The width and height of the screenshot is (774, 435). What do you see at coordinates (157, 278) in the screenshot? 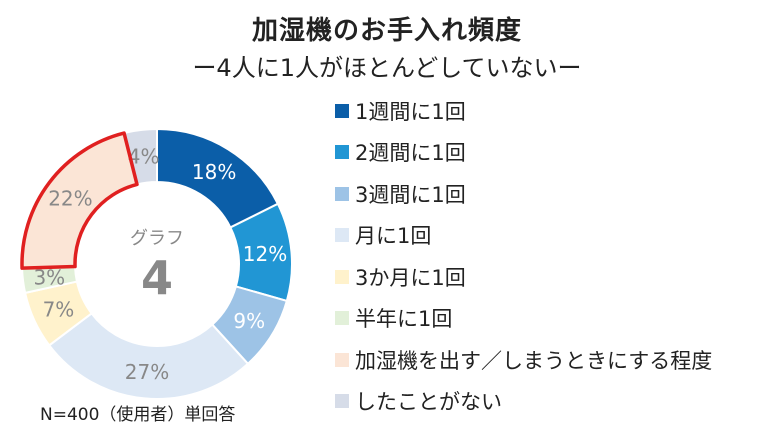
I see `center-number: 4` at bounding box center [157, 278].